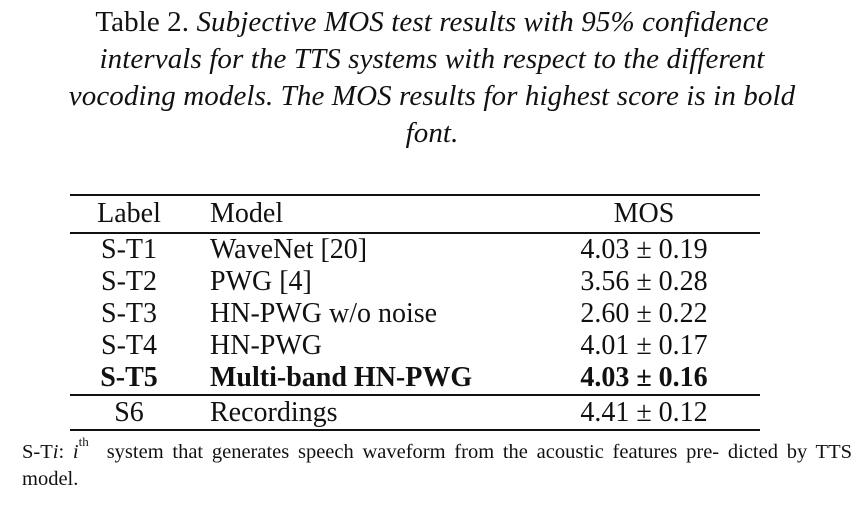 Image resolution: width=864 pixels, height=512 pixels. I want to click on table-row: S-T4 HN-PWG 4.01 ± 0.17, so click(415, 346).